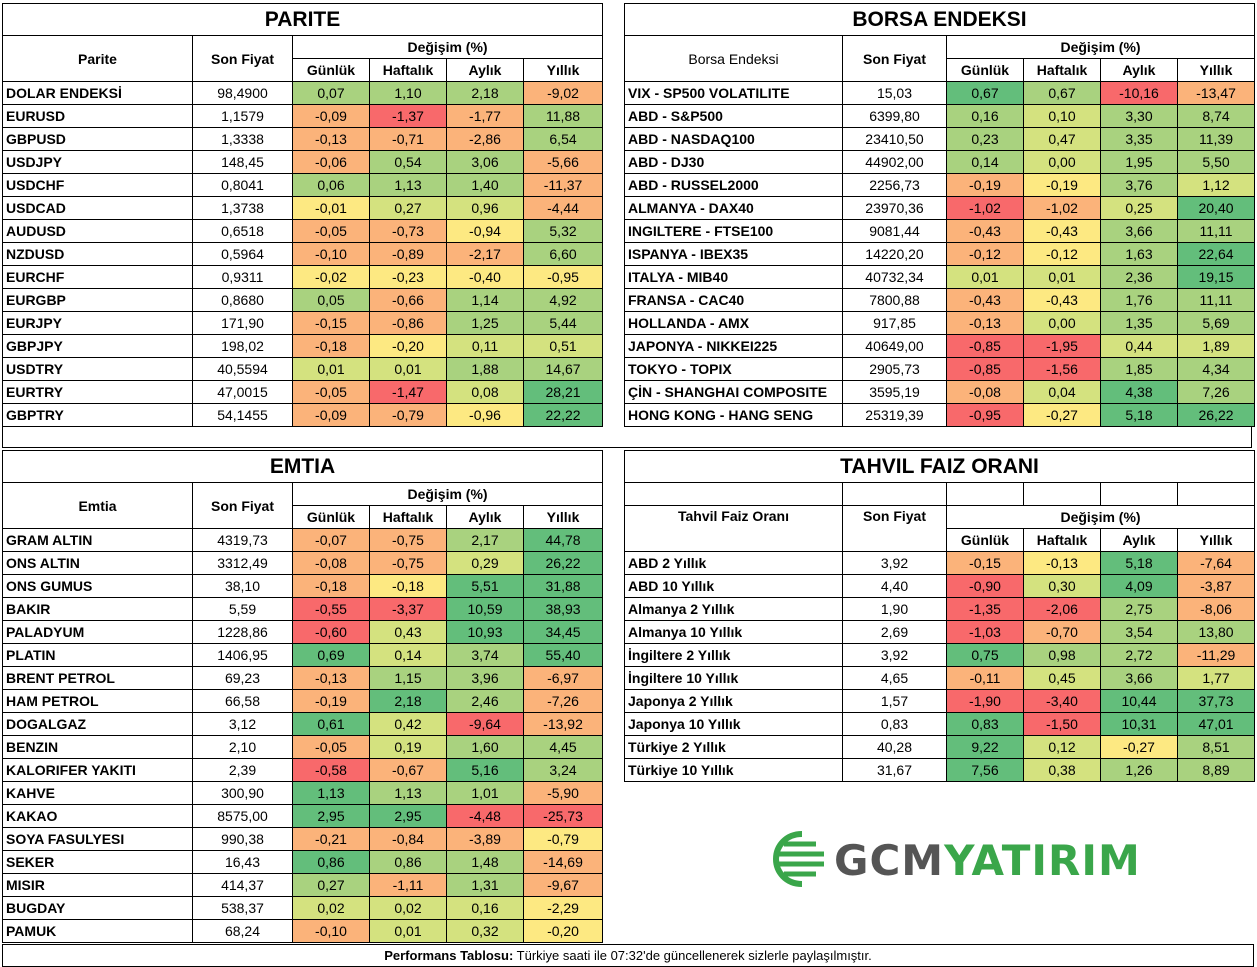 The image size is (1257, 967). I want to click on row-weekly: 0,38, so click(1062, 770).